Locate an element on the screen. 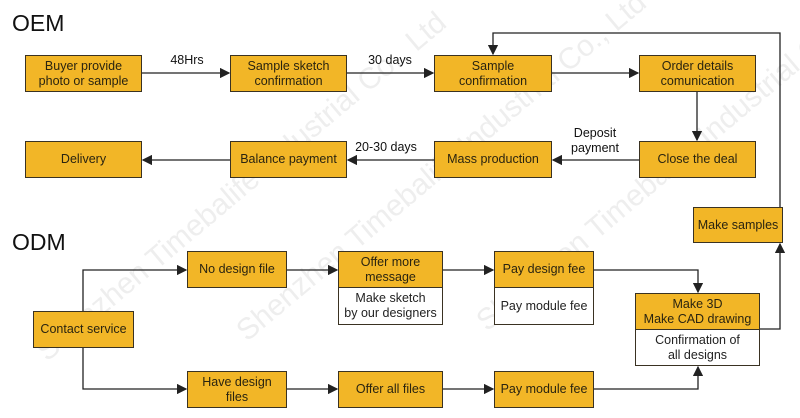 Image resolution: width=800 pixels, height=418 pixels. step-no-design-file: No design file is located at coordinates (237, 269).